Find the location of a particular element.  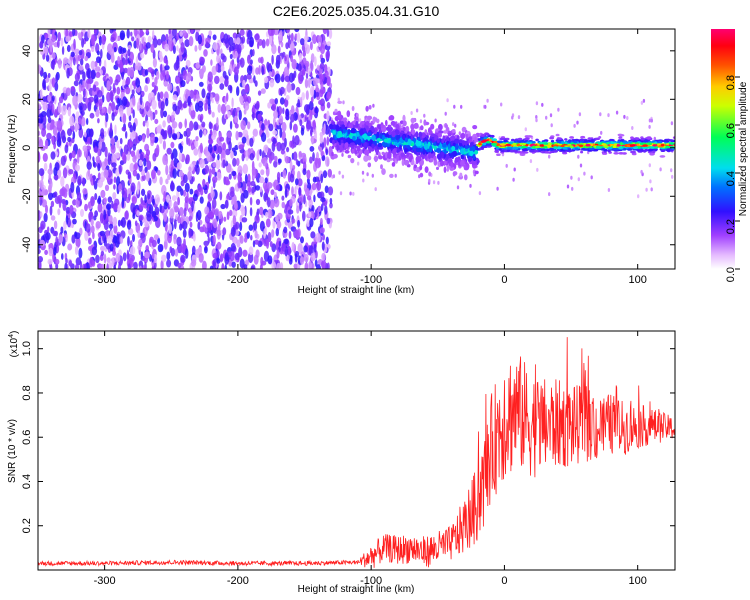

snr-x-label: Height of straight line (km) is located at coordinates (356, 589).